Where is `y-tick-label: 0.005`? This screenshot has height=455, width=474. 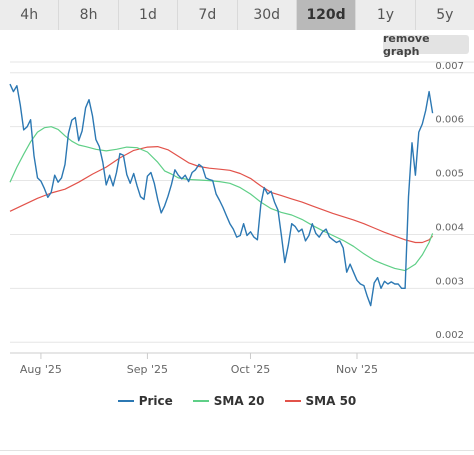
y-tick-label: 0.005 is located at coordinates (449, 174).